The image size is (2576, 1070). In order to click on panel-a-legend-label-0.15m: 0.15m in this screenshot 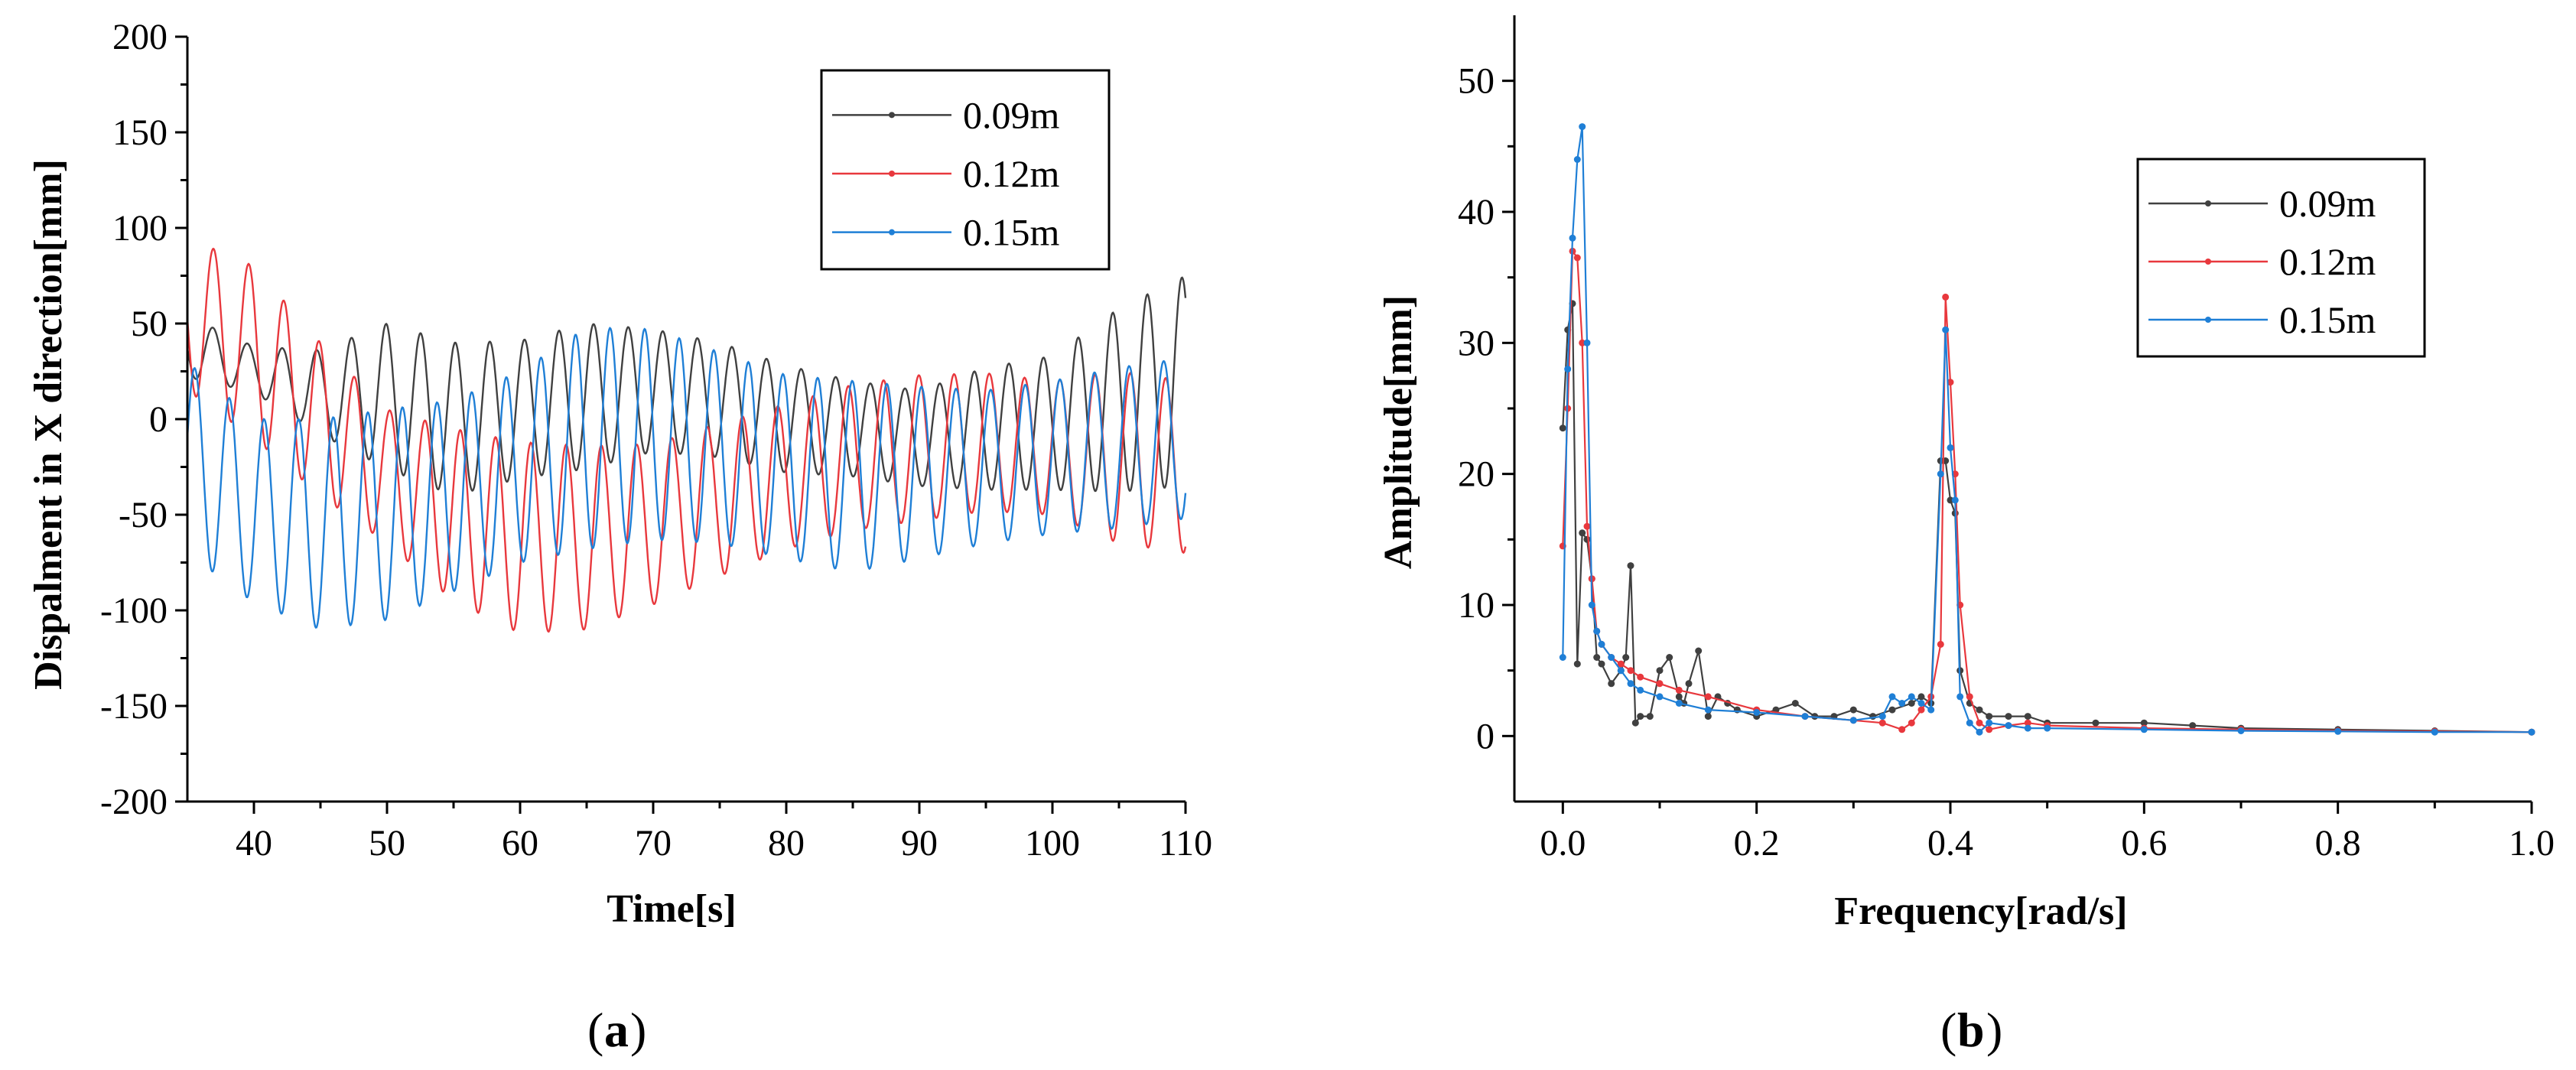, I will do `click(1011, 232)`.